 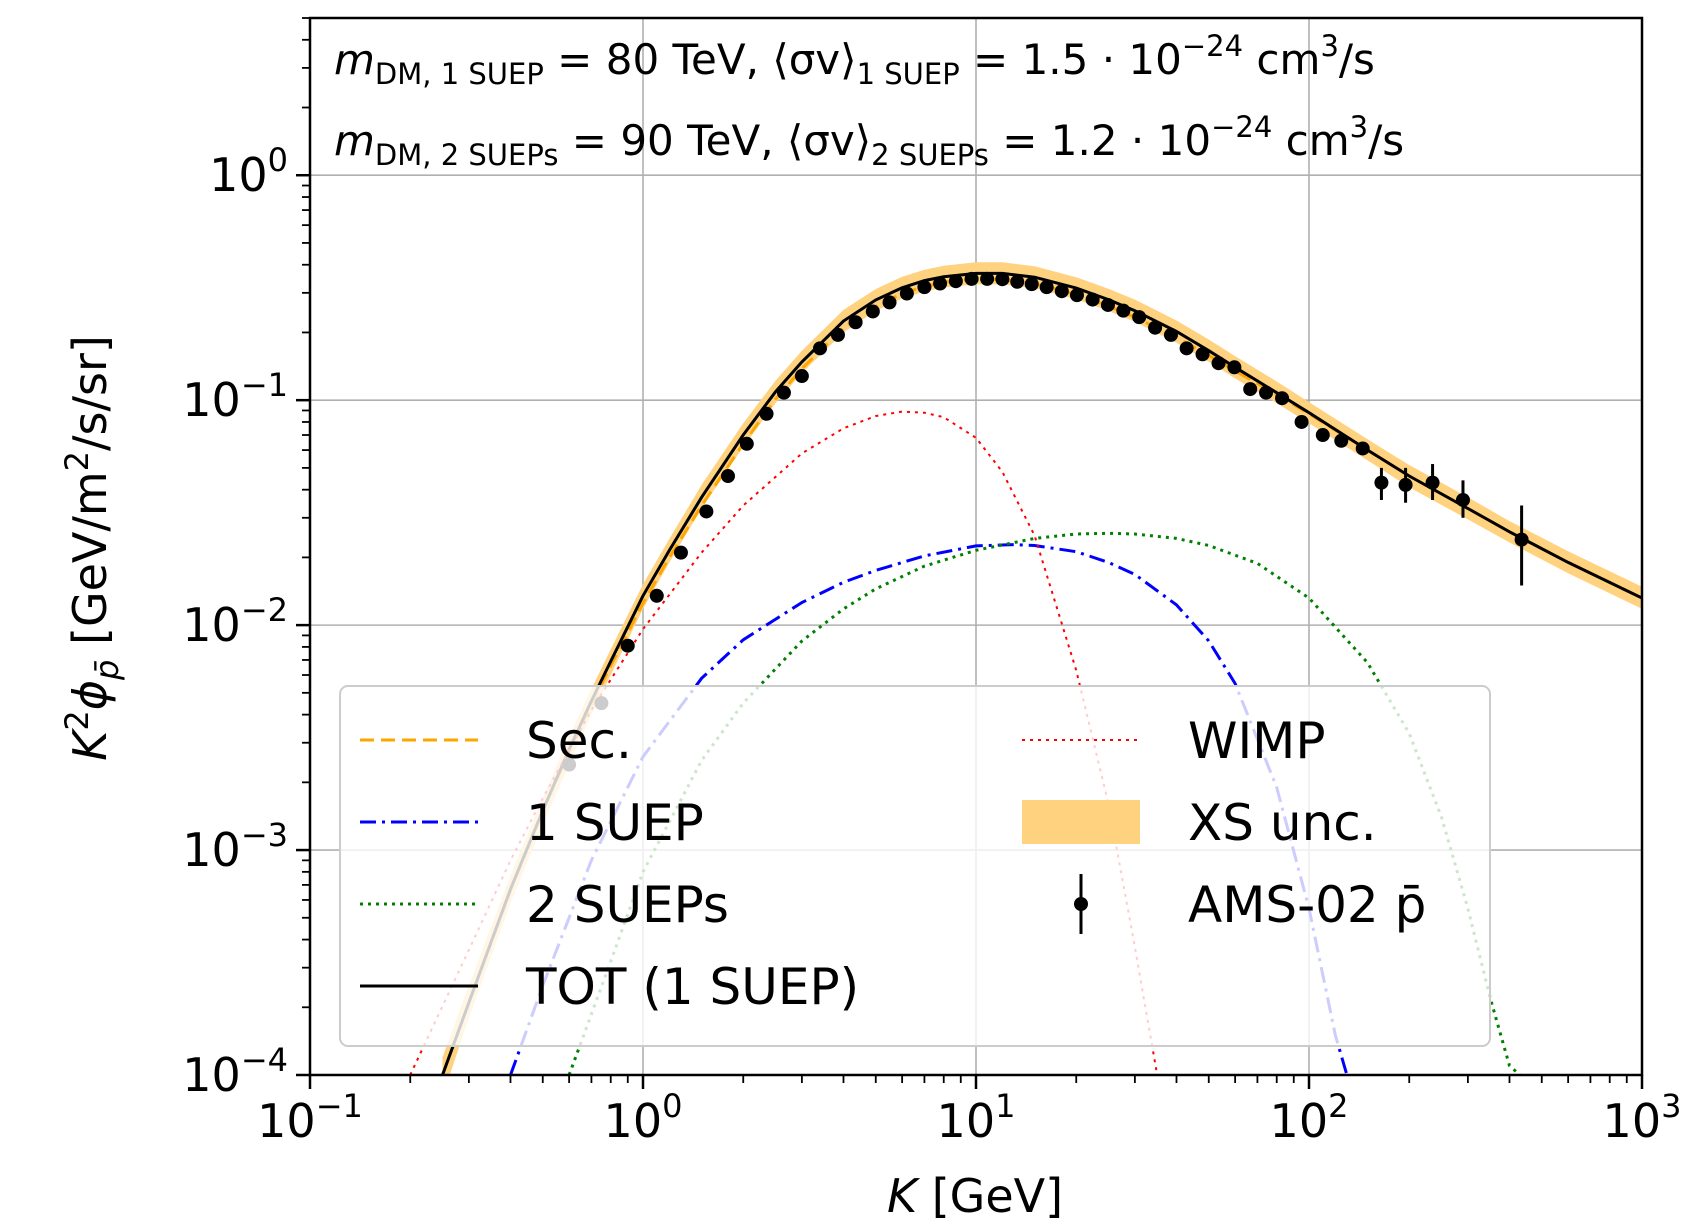 What do you see at coordinates (1671, 1106) in the screenshot?
I see `x-tick-exp: 3` at bounding box center [1671, 1106].